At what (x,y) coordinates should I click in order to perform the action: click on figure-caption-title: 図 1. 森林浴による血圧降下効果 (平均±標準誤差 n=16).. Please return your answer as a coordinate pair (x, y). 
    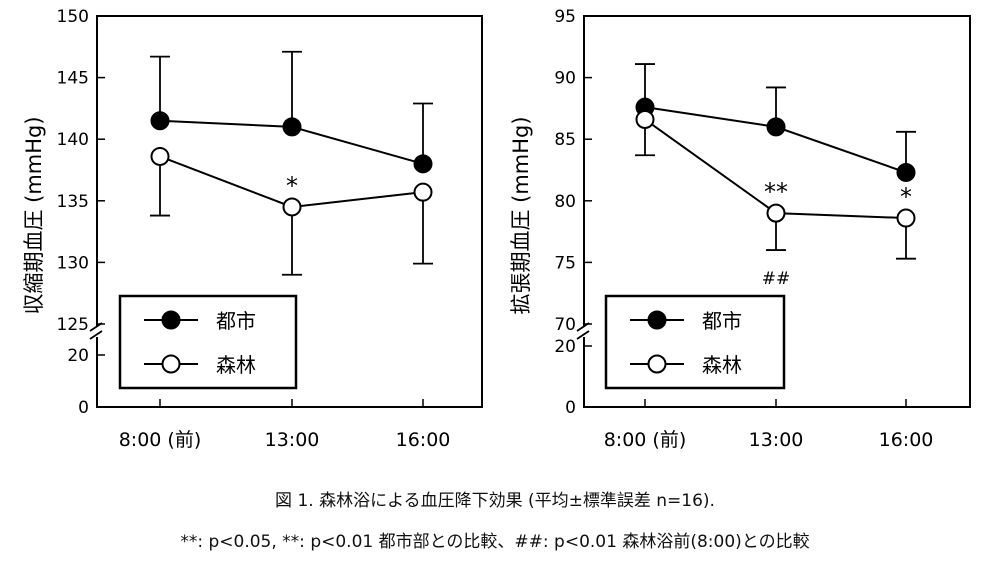
    Looking at the image, I should click on (495, 501).